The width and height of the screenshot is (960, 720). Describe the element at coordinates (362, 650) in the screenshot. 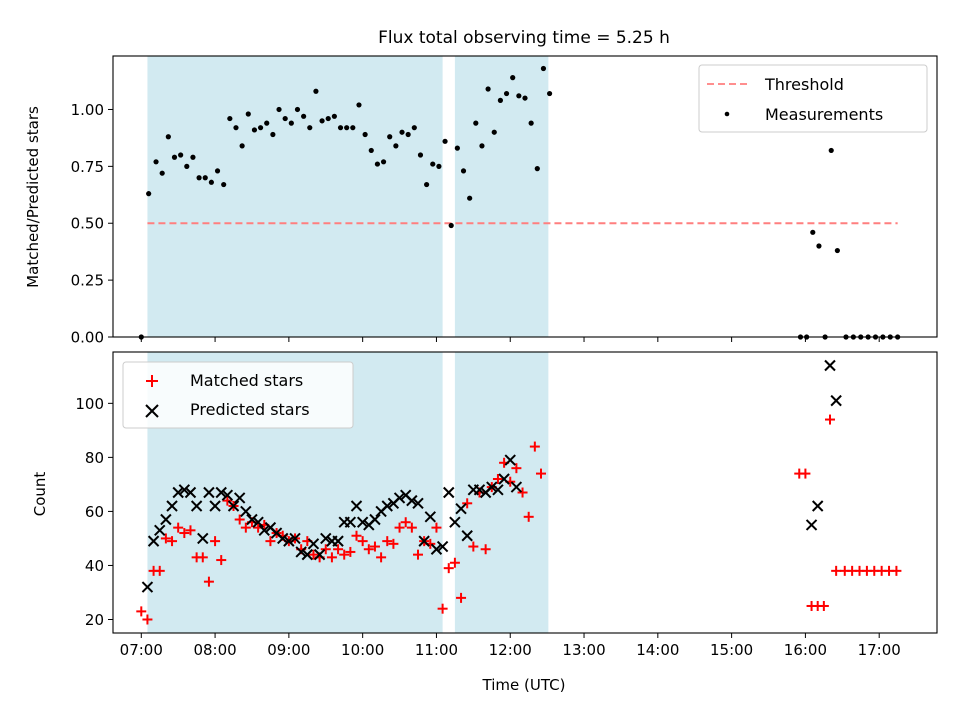

I see `x-tick-label: 10:00` at that location.